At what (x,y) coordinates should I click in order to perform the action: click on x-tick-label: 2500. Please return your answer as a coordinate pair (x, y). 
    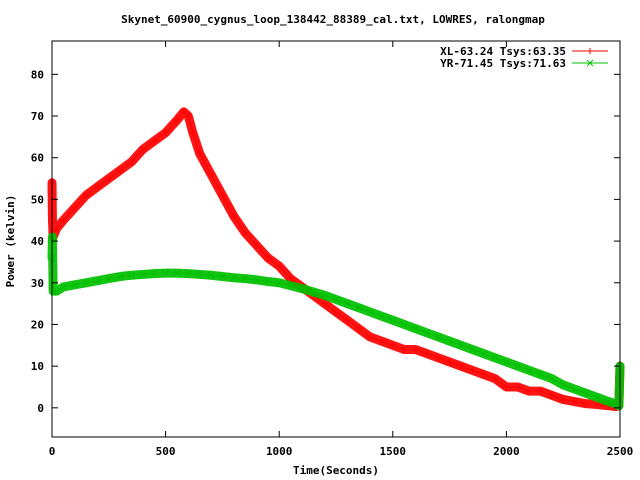
    Looking at the image, I should click on (620, 451).